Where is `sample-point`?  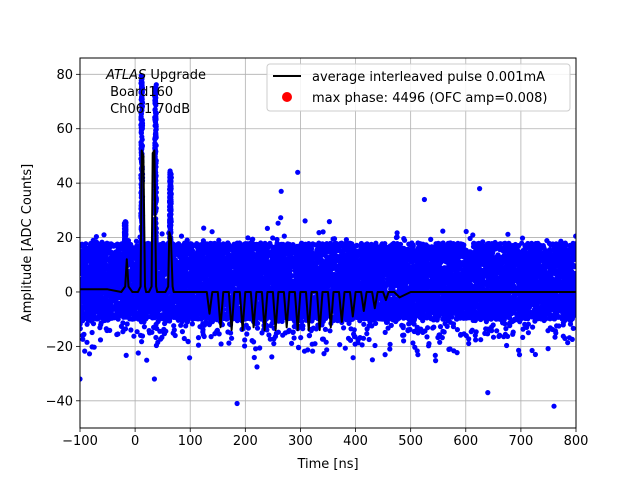 sample-point is located at coordinates (361, 243).